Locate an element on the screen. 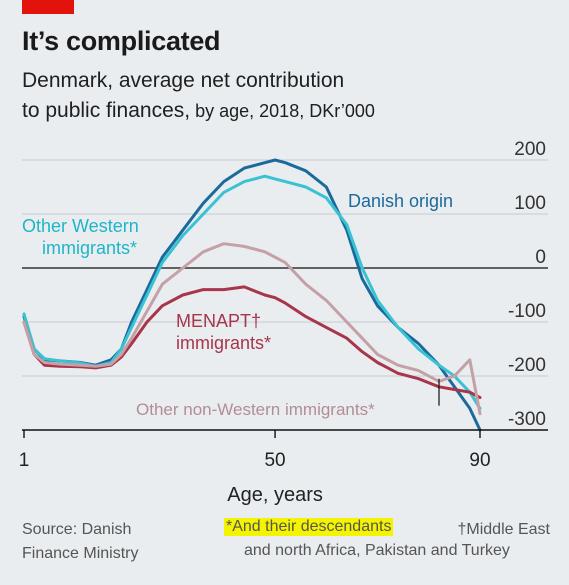 Image resolution: width=569 pixels, height=585 pixels. series-label-other-western: Other Western immigrants* is located at coordinates (80, 237).